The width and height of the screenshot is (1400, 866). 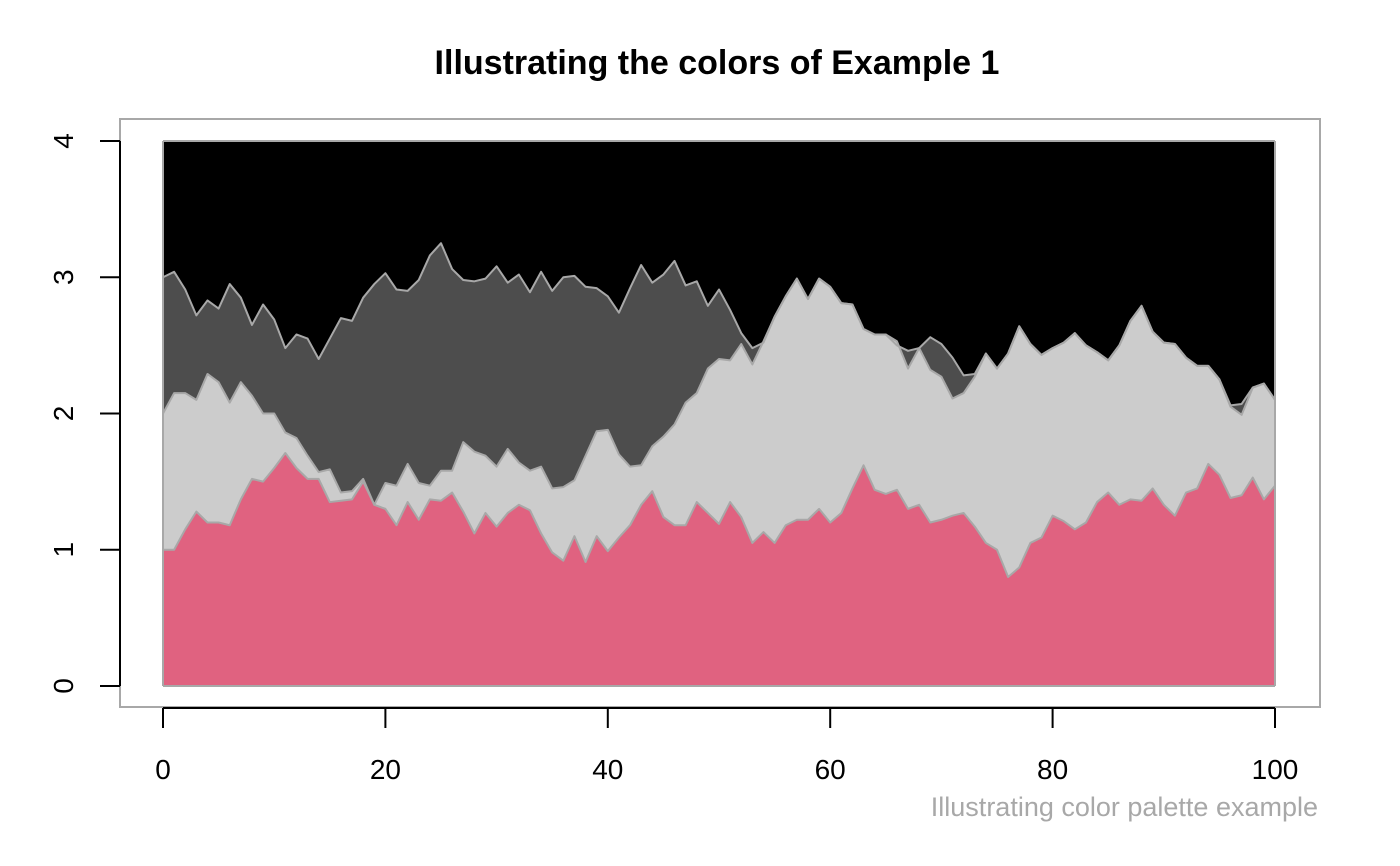 What do you see at coordinates (1052, 769) in the screenshot?
I see `x-tick-label: 80` at bounding box center [1052, 769].